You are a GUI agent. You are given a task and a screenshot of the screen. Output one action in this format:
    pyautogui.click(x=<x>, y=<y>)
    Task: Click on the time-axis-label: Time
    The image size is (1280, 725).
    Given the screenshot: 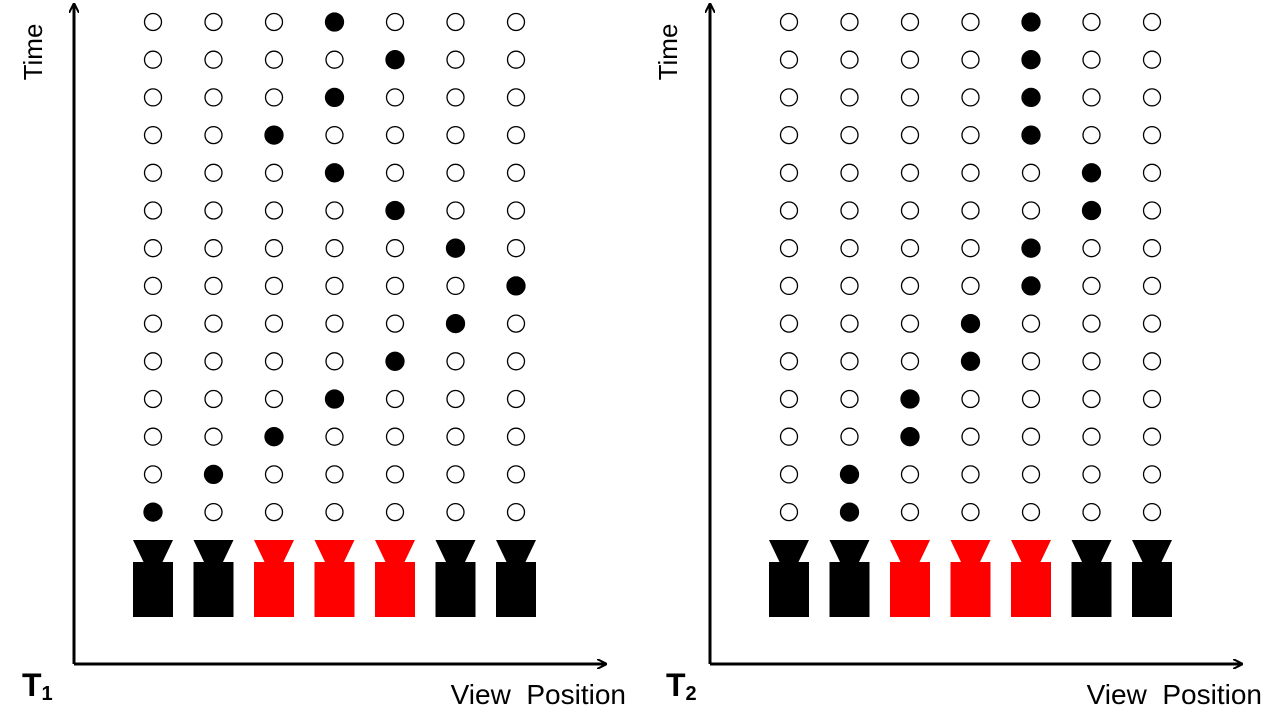 What is the action you would take?
    pyautogui.click(x=33, y=52)
    